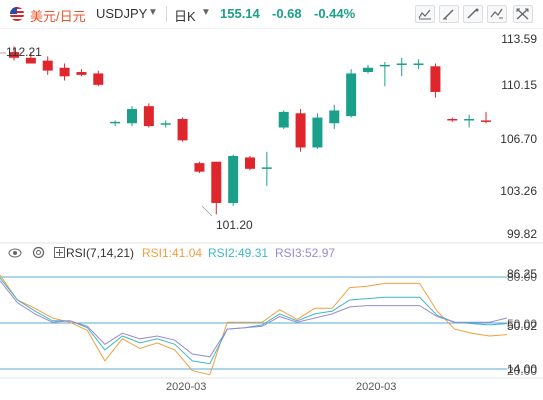 Image resolution: width=543 pixels, height=400 pixels. I want to click on rsi2-value: RSI2:49.31, so click(238, 253).